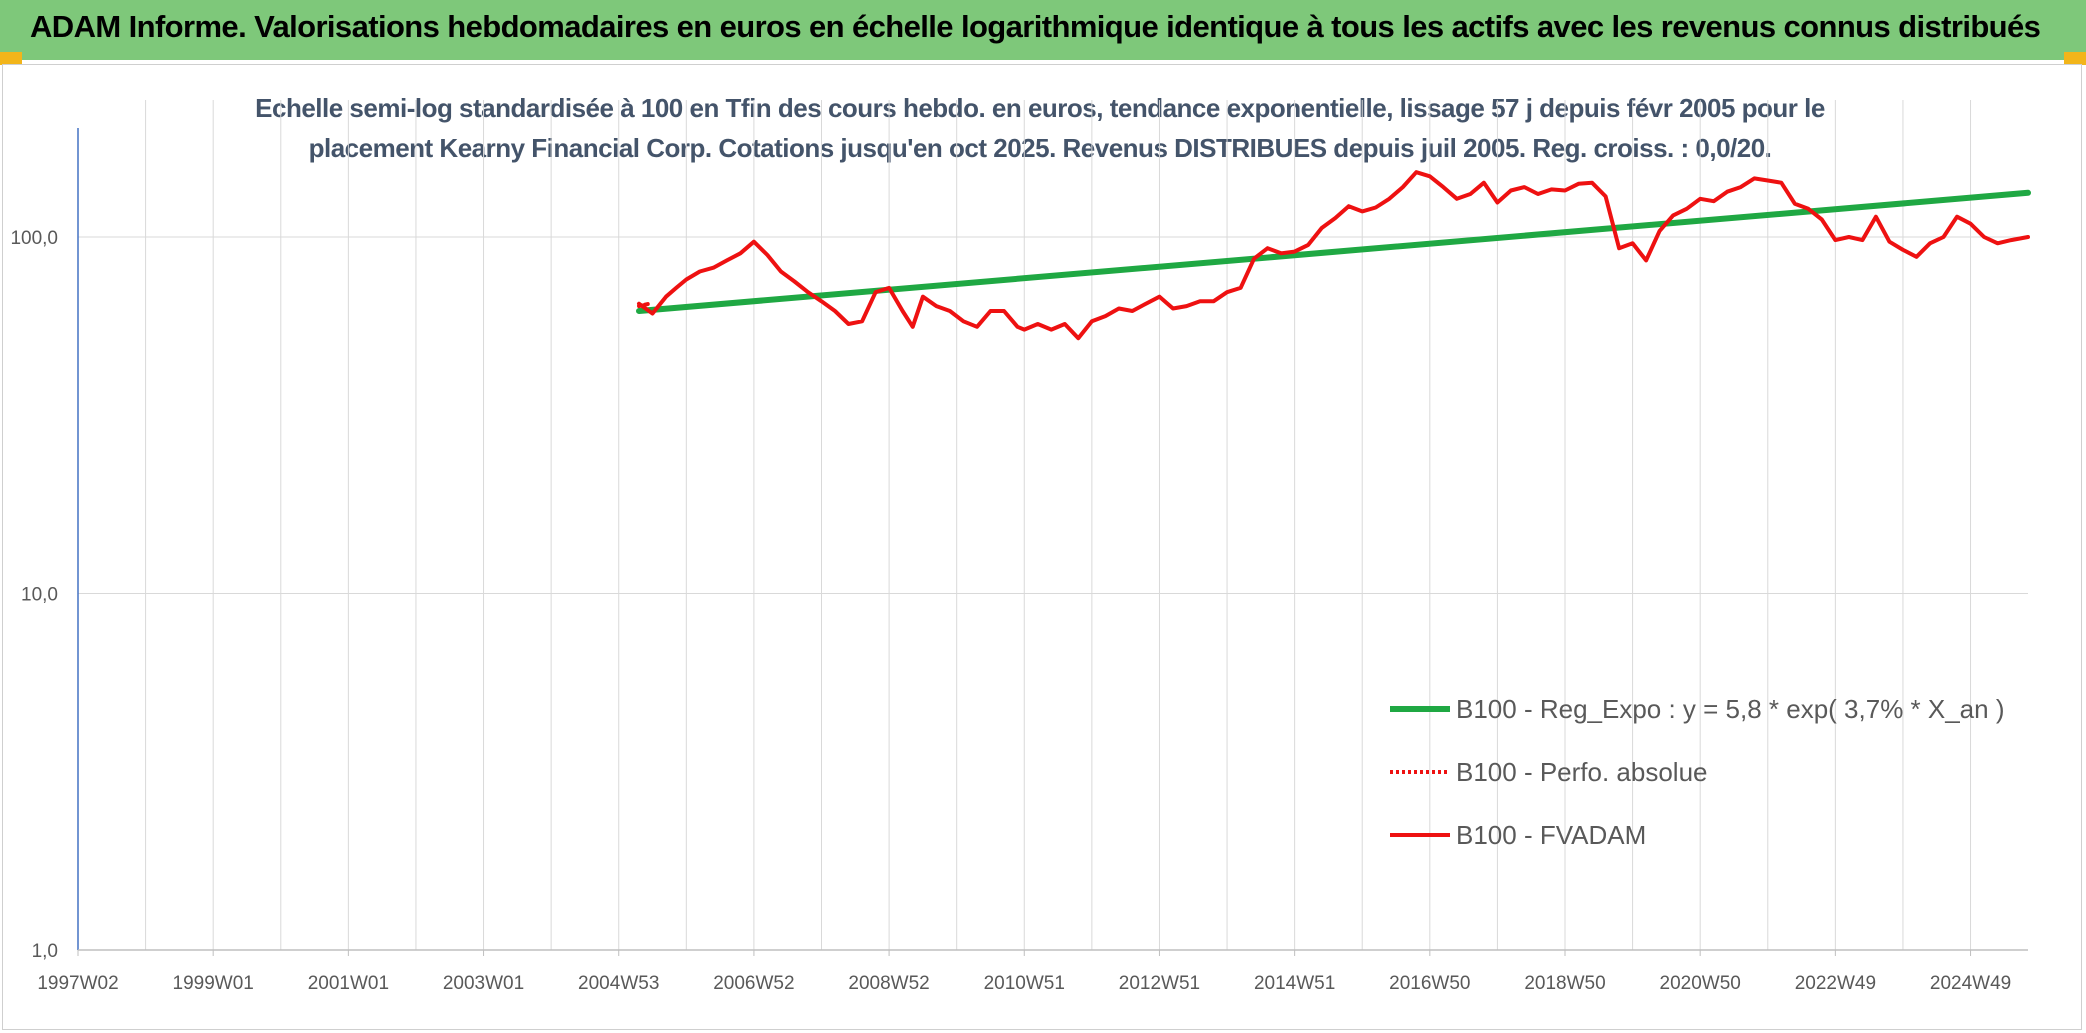  What do you see at coordinates (11, 58) in the screenshot?
I see `corner-marker-left` at bounding box center [11, 58].